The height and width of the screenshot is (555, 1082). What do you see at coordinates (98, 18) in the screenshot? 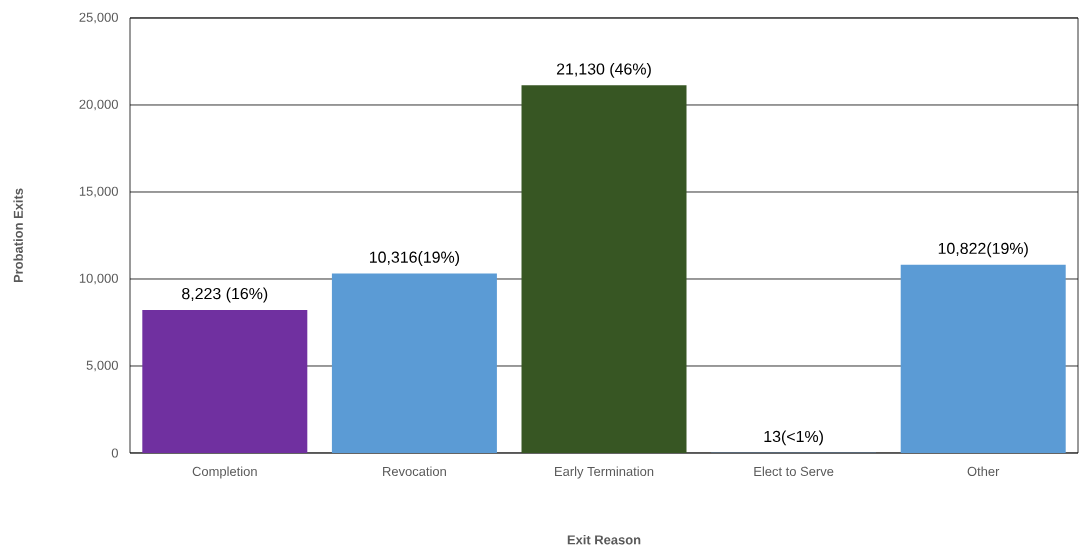
I see `y-tick-label: 25,000` at bounding box center [98, 18].